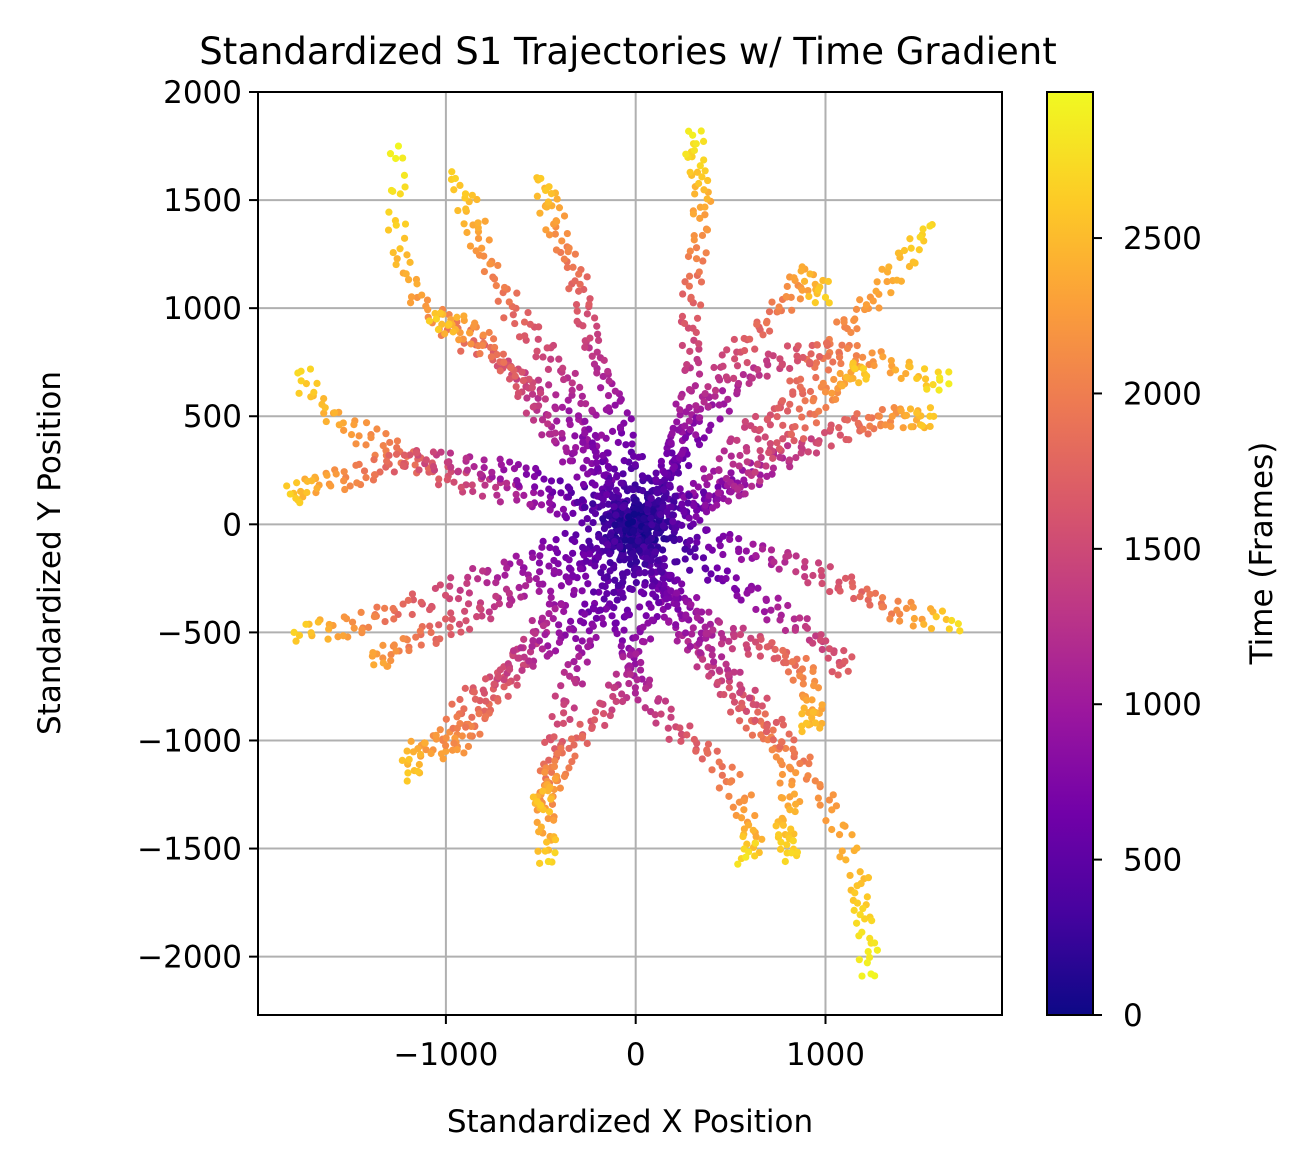 The image size is (1315, 1172). Describe the element at coordinates (1162, 239) in the screenshot. I see `colorbar-tick-label: 2500` at that location.